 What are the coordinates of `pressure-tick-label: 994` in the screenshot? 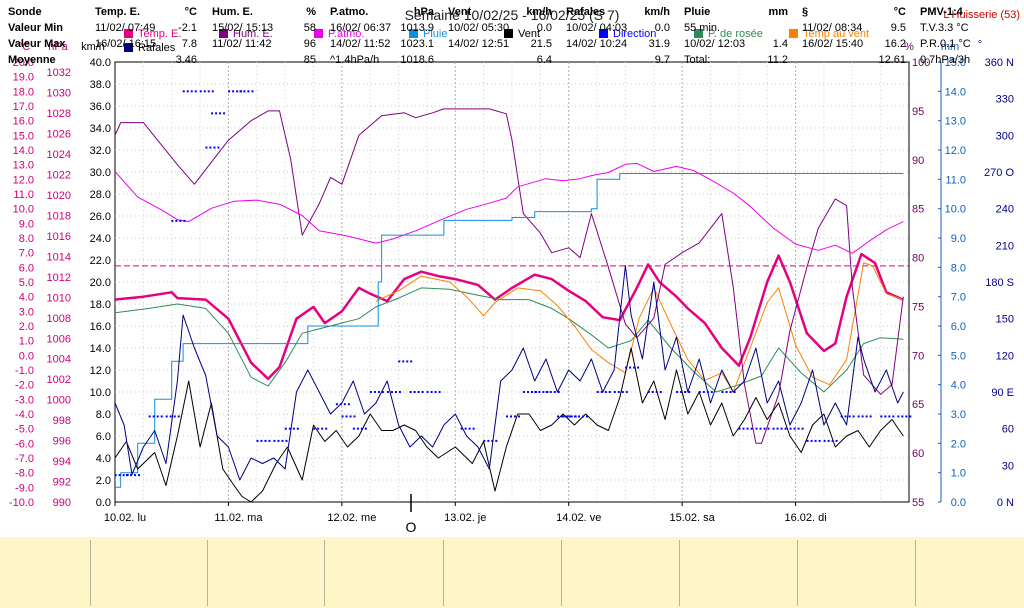 It's located at (62, 462).